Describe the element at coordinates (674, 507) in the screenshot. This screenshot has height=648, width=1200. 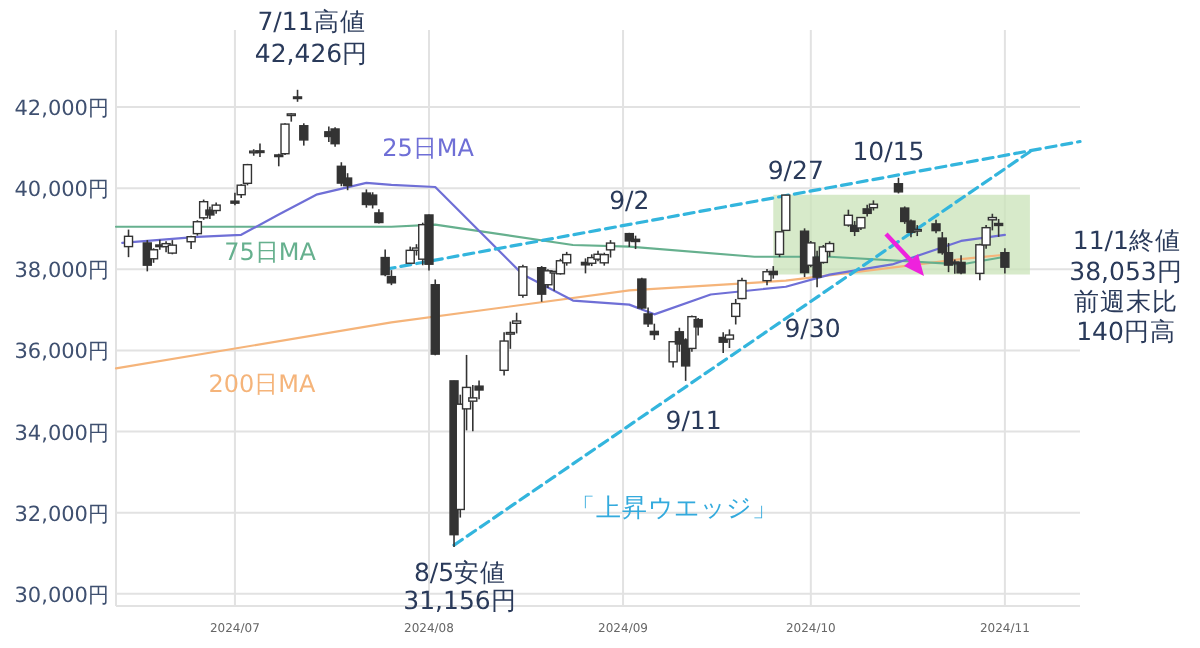
I see `annotation: 「上昇ウエッジ」` at that location.